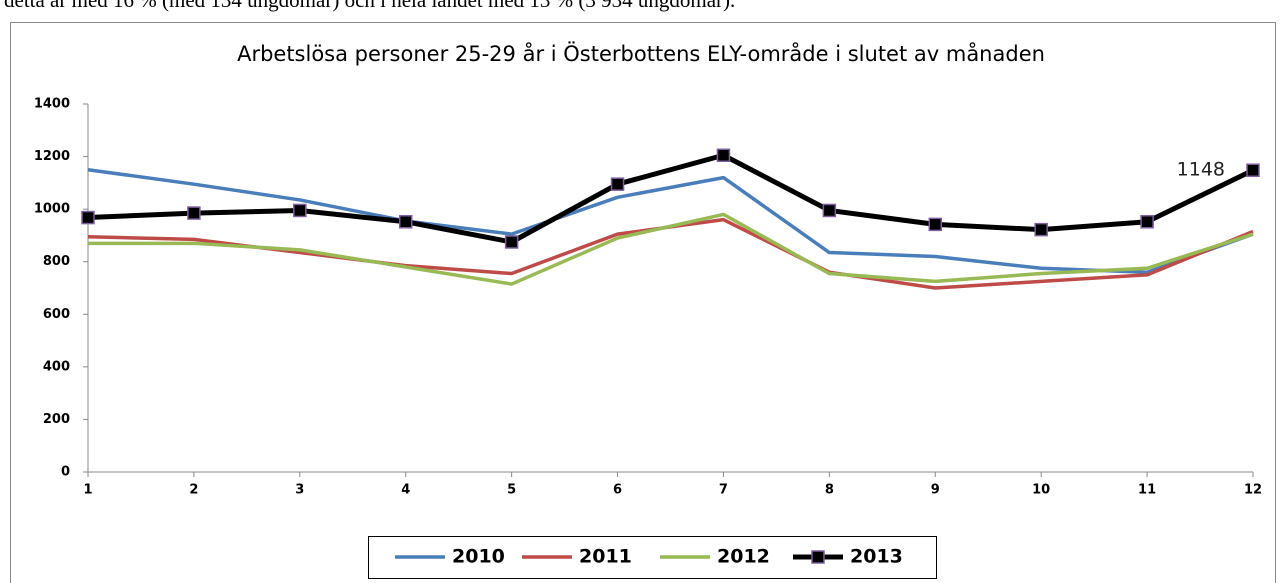 Image resolution: width=1282 pixels, height=583 pixels. I want to click on y-tick-label: 200, so click(56, 419).